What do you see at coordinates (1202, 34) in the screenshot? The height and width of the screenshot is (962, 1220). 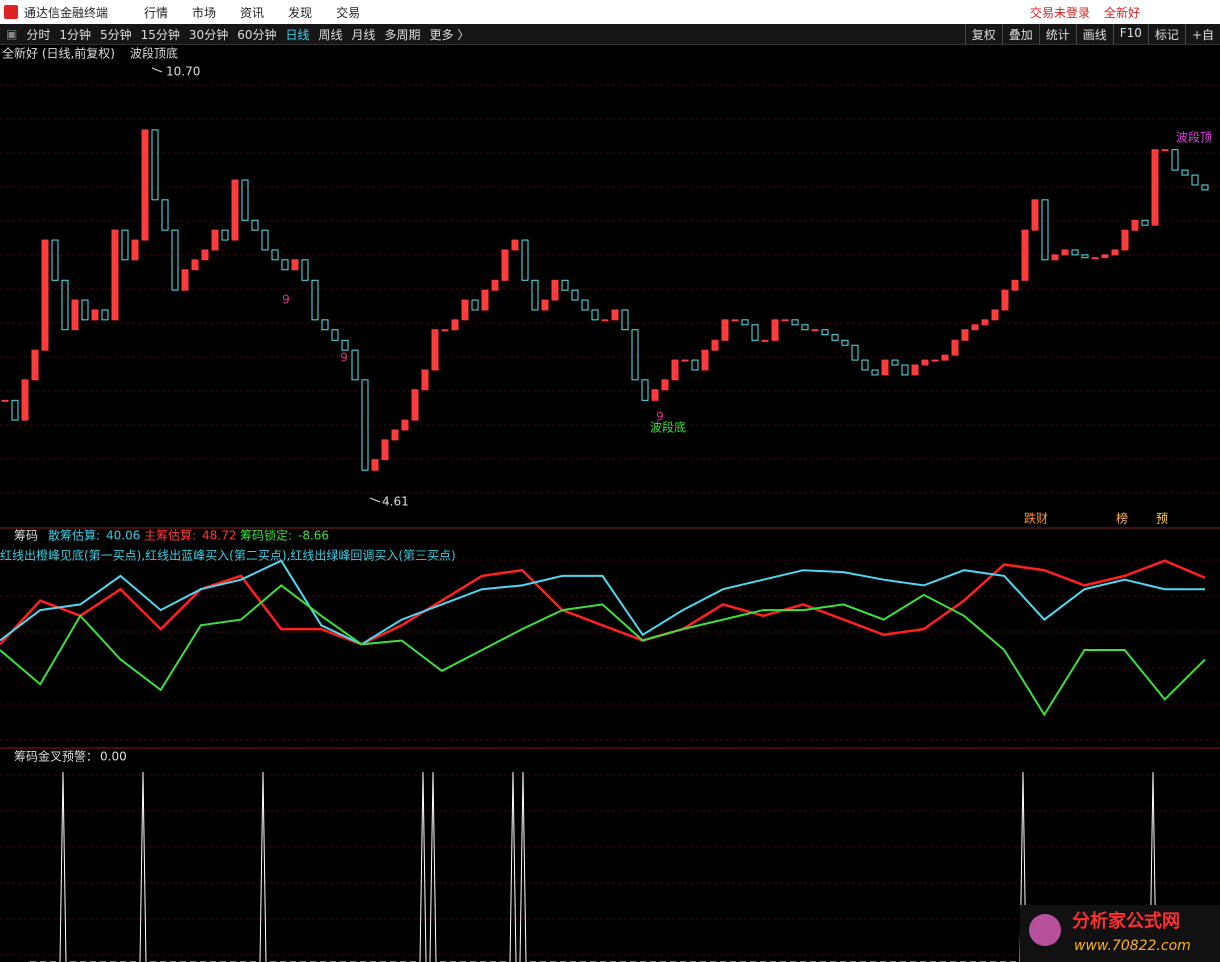 I see `tool-button: +自` at bounding box center [1202, 34].